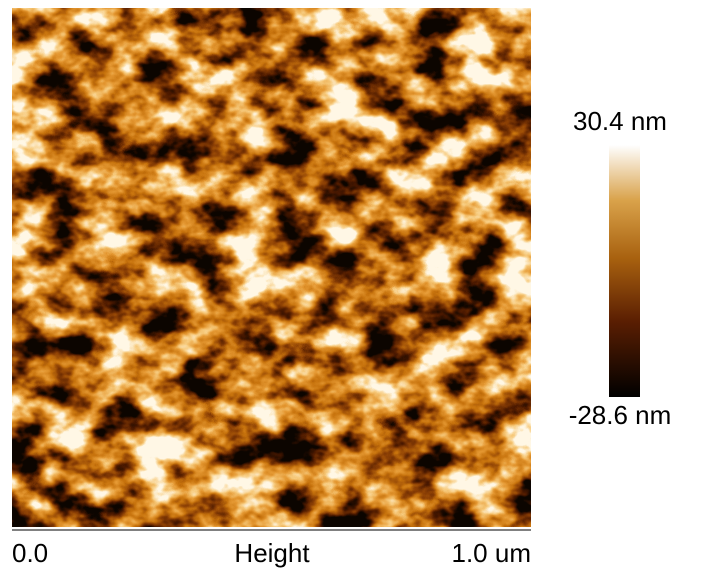  What do you see at coordinates (624, 271) in the screenshot?
I see `colorbar` at bounding box center [624, 271].